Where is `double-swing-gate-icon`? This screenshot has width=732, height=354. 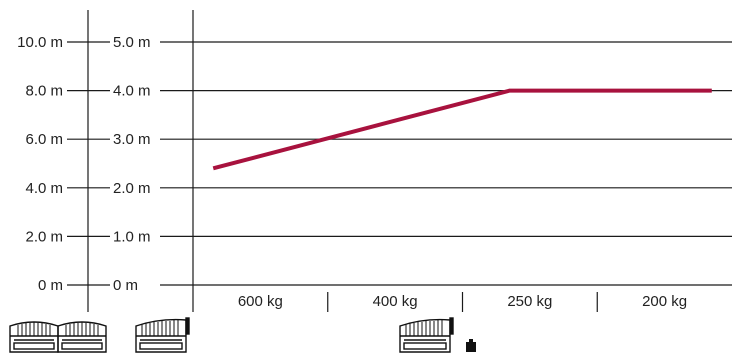
double-swing-gate-icon is located at coordinates (58, 337).